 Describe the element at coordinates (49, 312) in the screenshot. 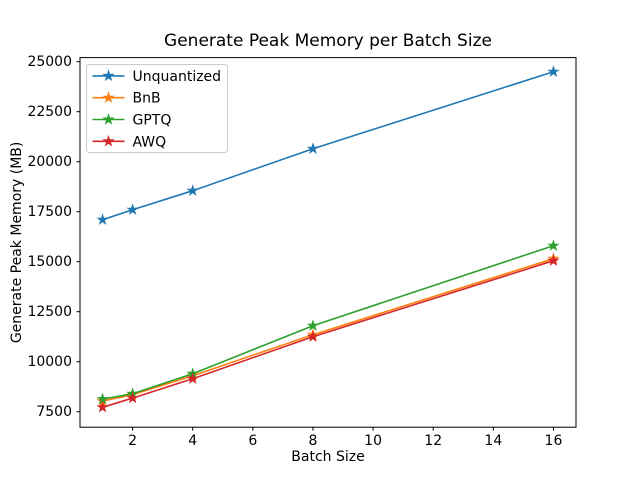

I see `y-tick-label: 12500` at that location.